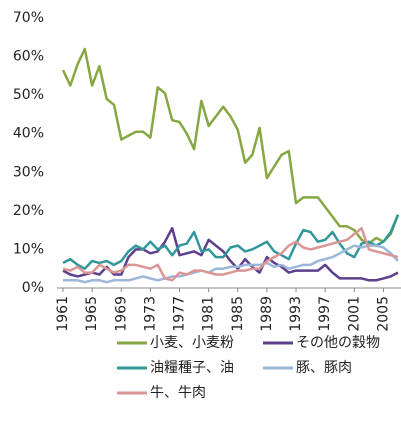 Image resolution: width=401 pixels, height=428 pixels. Describe the element at coordinates (92, 314) in the screenshot. I see `x-tick-label: 1965` at that location.